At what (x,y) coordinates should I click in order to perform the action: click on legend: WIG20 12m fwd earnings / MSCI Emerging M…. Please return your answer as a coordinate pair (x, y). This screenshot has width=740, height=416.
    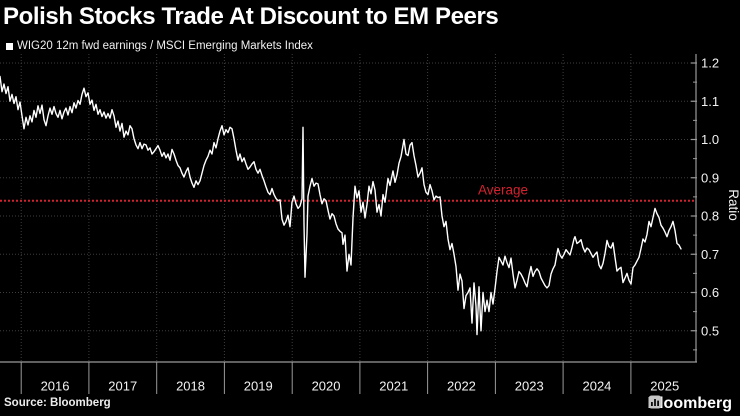
    Looking at the image, I should click on (159, 46).